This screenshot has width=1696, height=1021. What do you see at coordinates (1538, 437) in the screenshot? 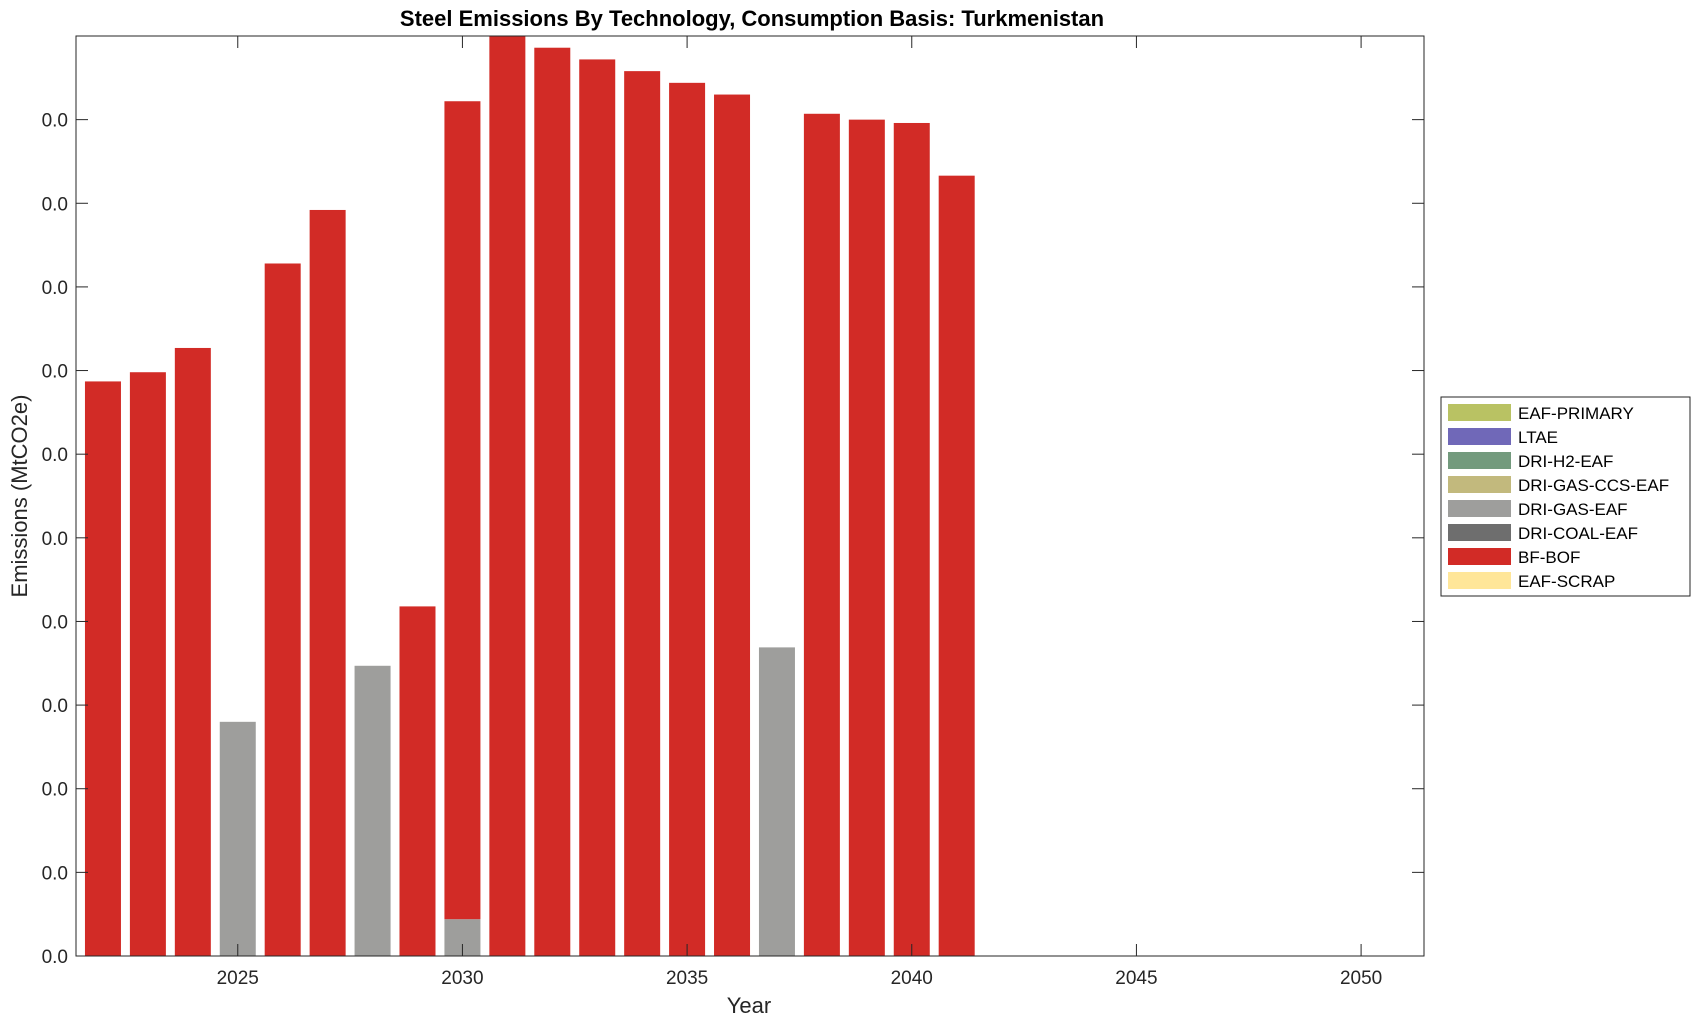
I see `legend-label-ltae: LTAE` at bounding box center [1538, 437].